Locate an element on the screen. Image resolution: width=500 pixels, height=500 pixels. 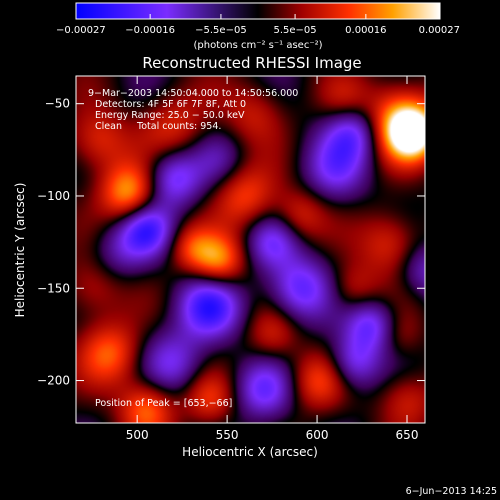
annotation-clean: Clean Total counts: 954. is located at coordinates (158, 126).